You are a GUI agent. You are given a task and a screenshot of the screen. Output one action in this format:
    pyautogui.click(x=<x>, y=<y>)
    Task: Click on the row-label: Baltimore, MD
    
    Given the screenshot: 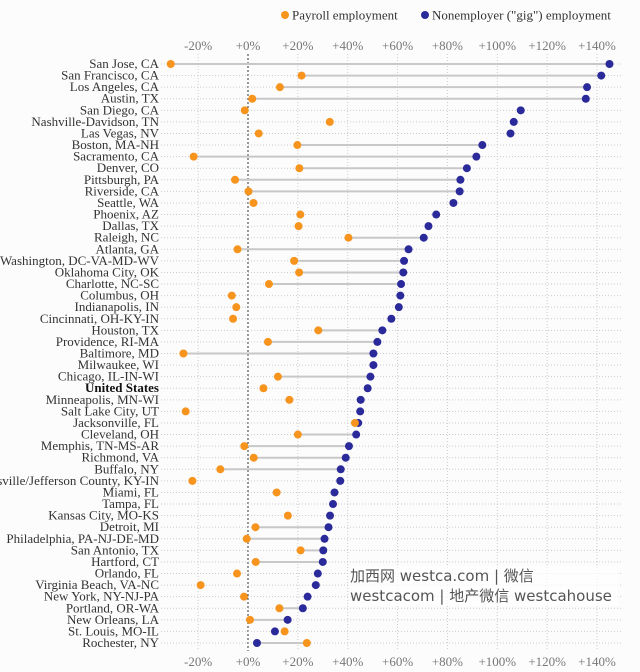 What is the action you would take?
    pyautogui.click(x=119, y=353)
    